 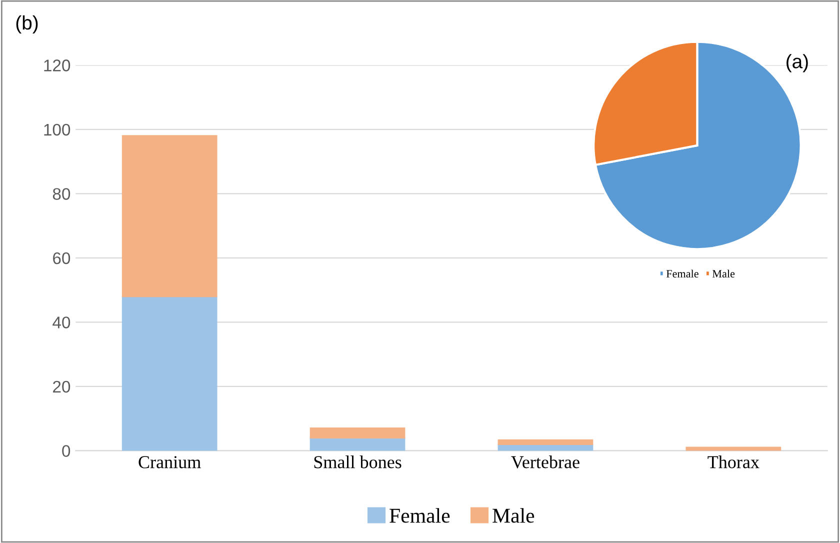 What do you see at coordinates (797, 63) in the screenshot?
I see `text: (a)` at bounding box center [797, 63].